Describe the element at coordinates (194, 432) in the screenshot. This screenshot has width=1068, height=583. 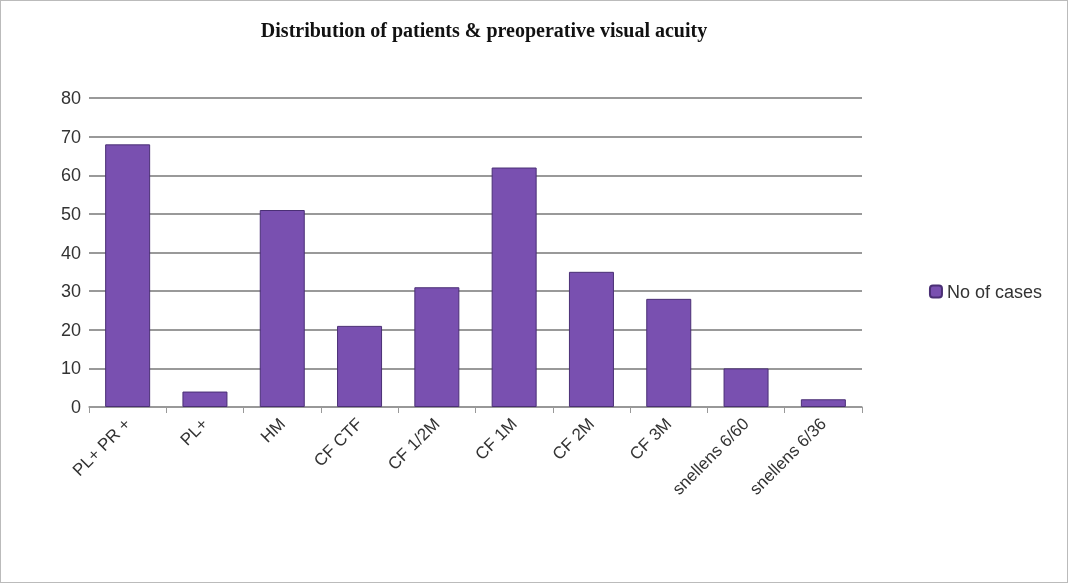
I see `x-tick-label: PL+` at that location.